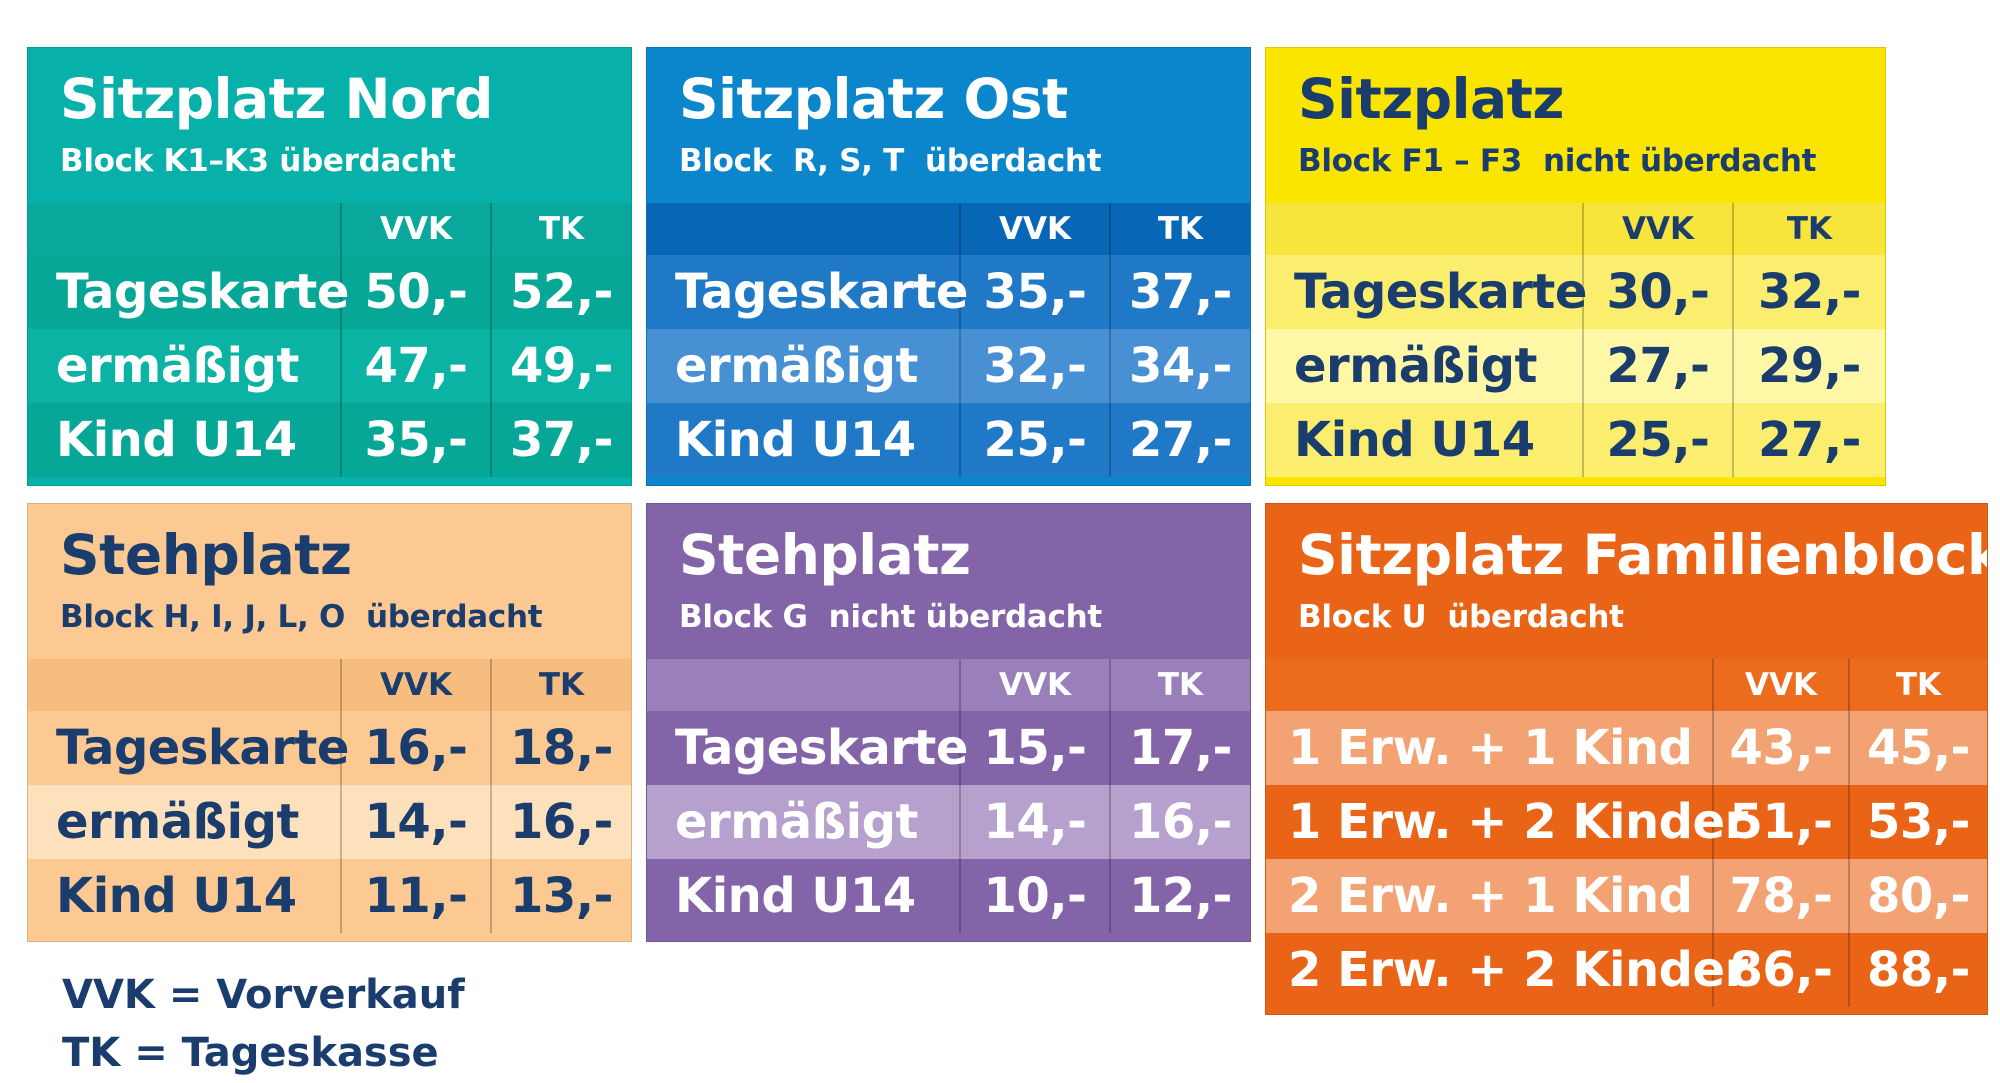  I want to click on vvk-price: 11,-, so click(415, 896).